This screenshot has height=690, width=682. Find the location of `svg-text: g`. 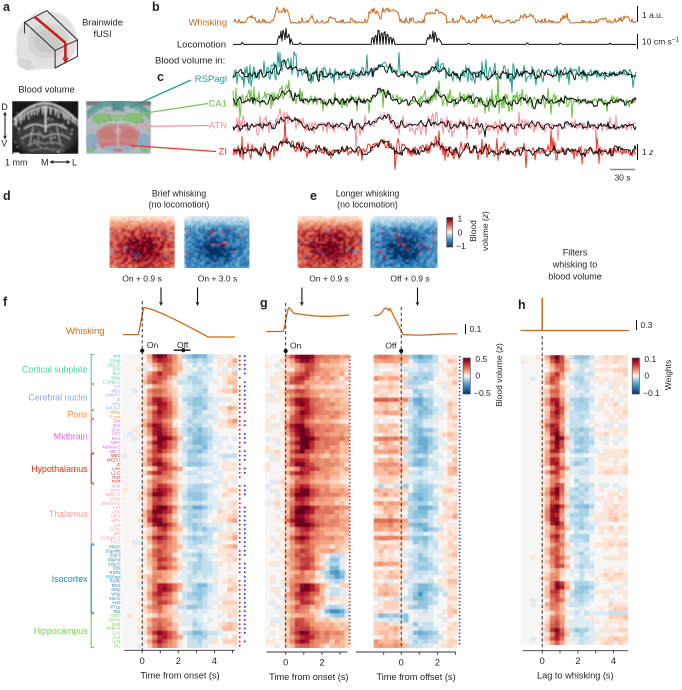

svg-text: g is located at coordinates (264, 303).